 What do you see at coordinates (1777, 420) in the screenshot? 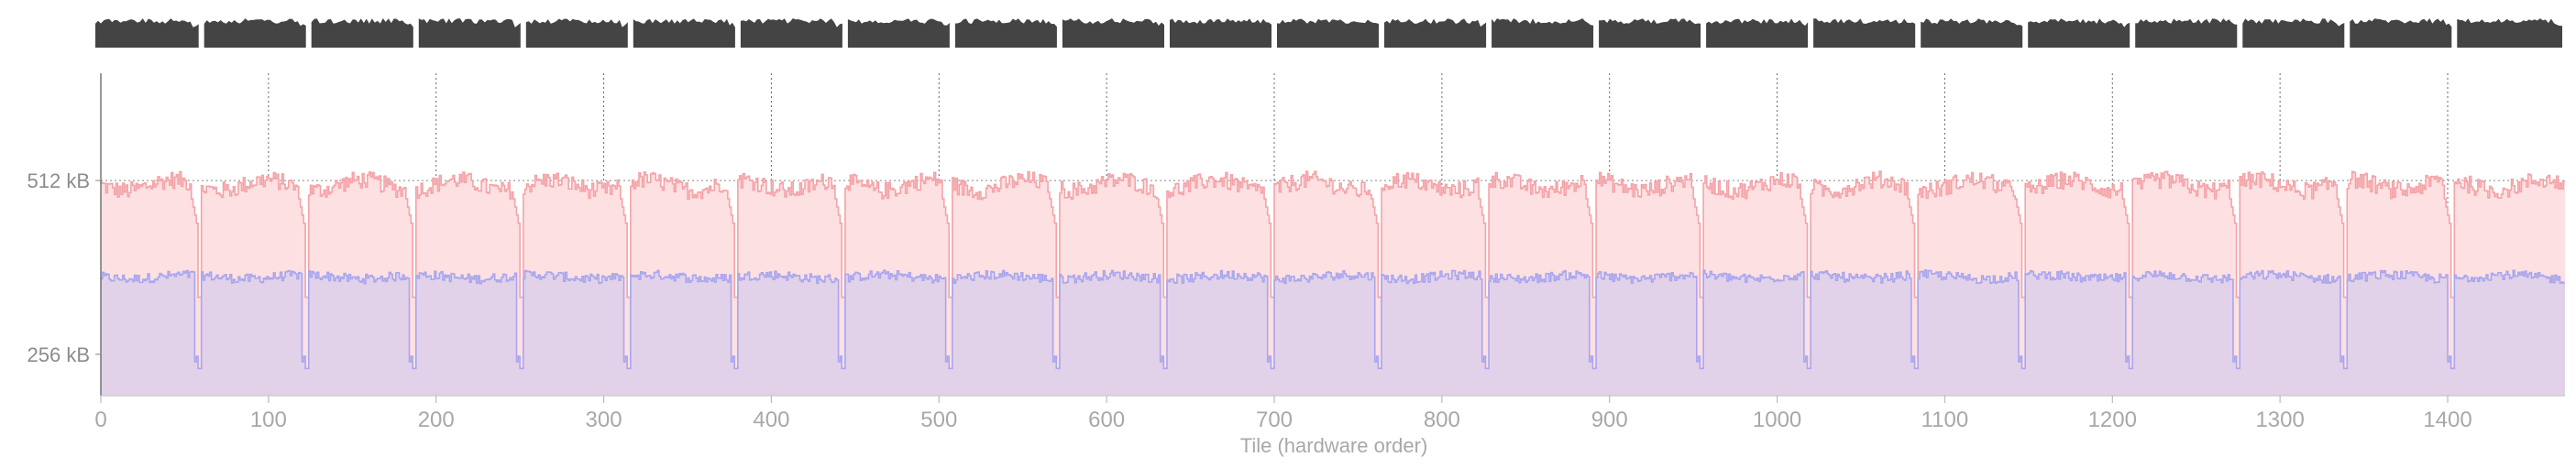
I see `x-tick-label: 1000` at bounding box center [1777, 420].